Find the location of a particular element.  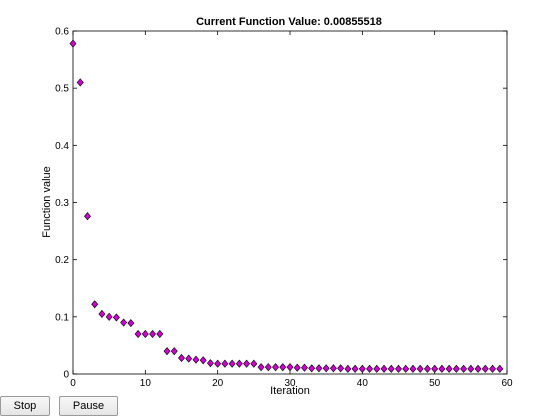

x-tick-label: 50 is located at coordinates (435, 383).